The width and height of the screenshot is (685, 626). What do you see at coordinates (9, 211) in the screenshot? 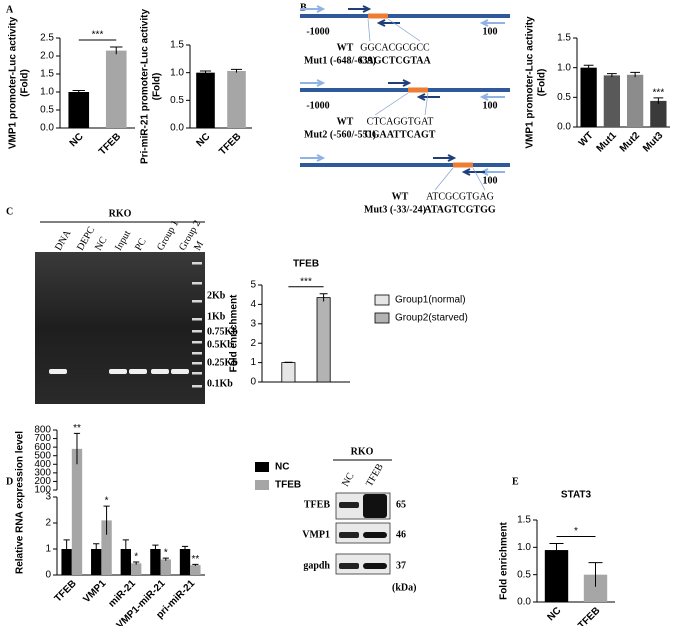
I see `panel-label: C` at bounding box center [9, 211].